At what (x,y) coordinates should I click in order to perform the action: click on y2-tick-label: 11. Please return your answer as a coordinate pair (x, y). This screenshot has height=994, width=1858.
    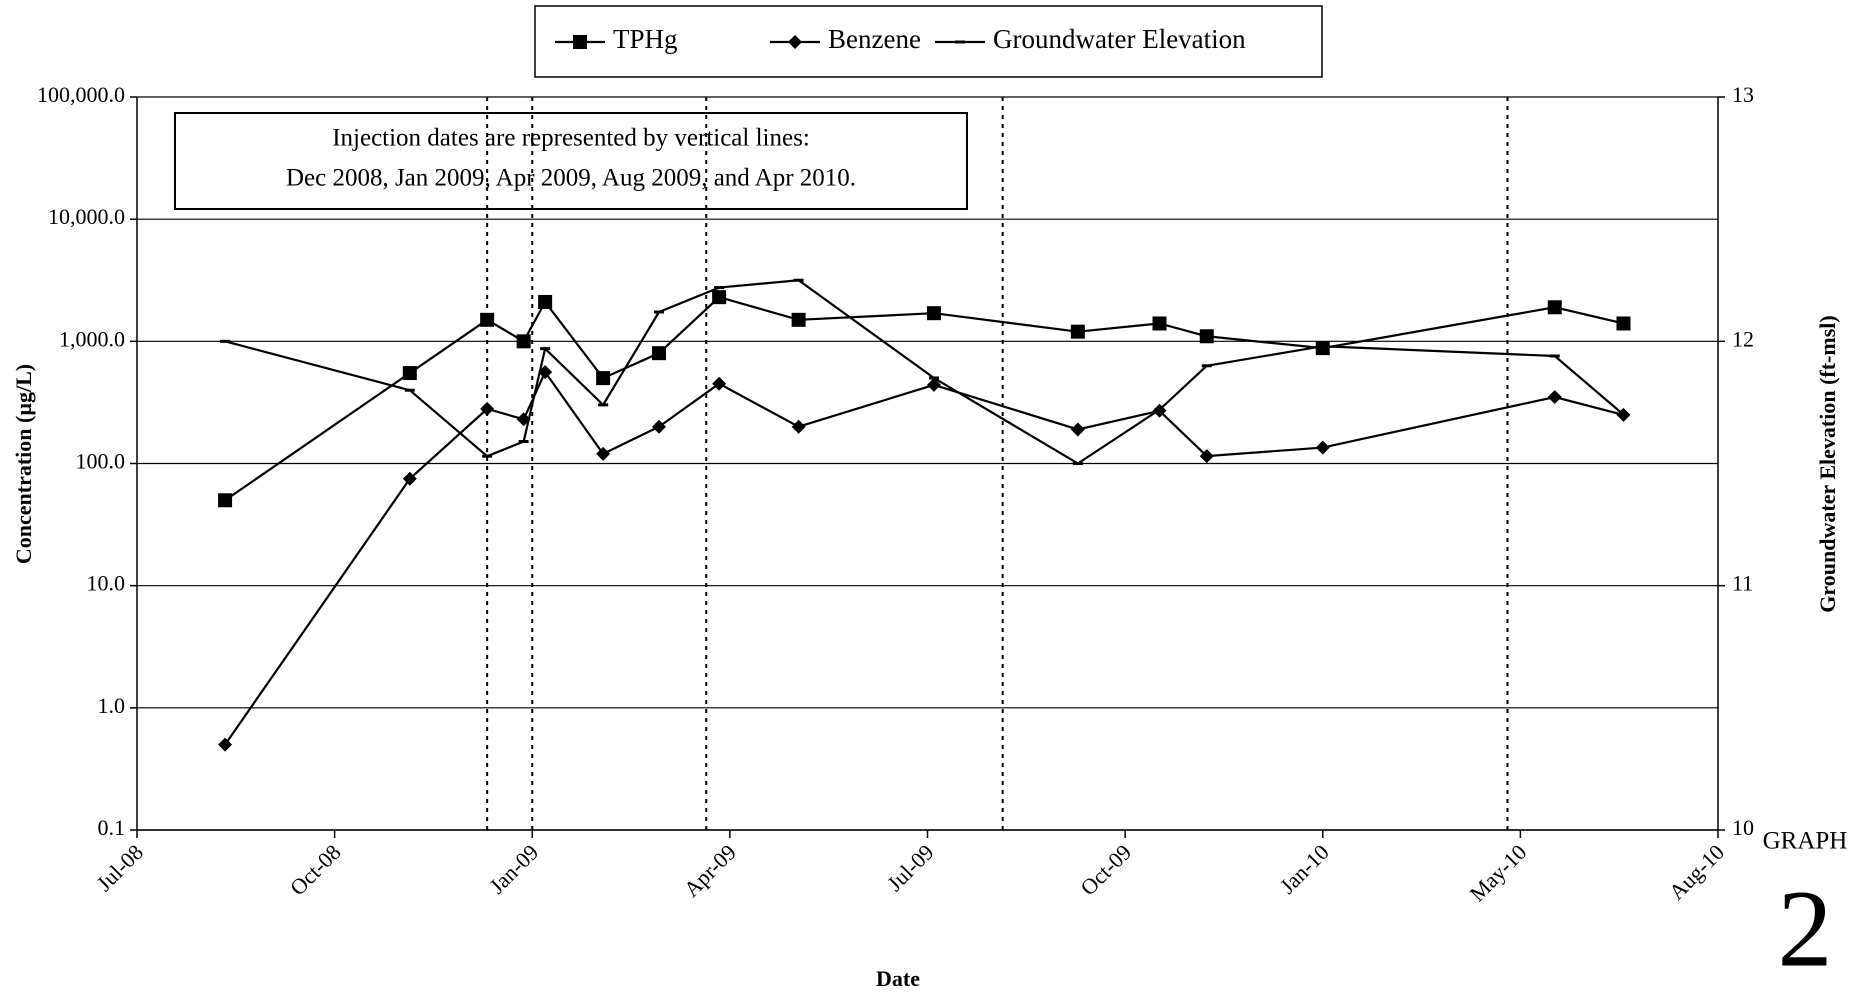
    Looking at the image, I should click on (1742, 583).